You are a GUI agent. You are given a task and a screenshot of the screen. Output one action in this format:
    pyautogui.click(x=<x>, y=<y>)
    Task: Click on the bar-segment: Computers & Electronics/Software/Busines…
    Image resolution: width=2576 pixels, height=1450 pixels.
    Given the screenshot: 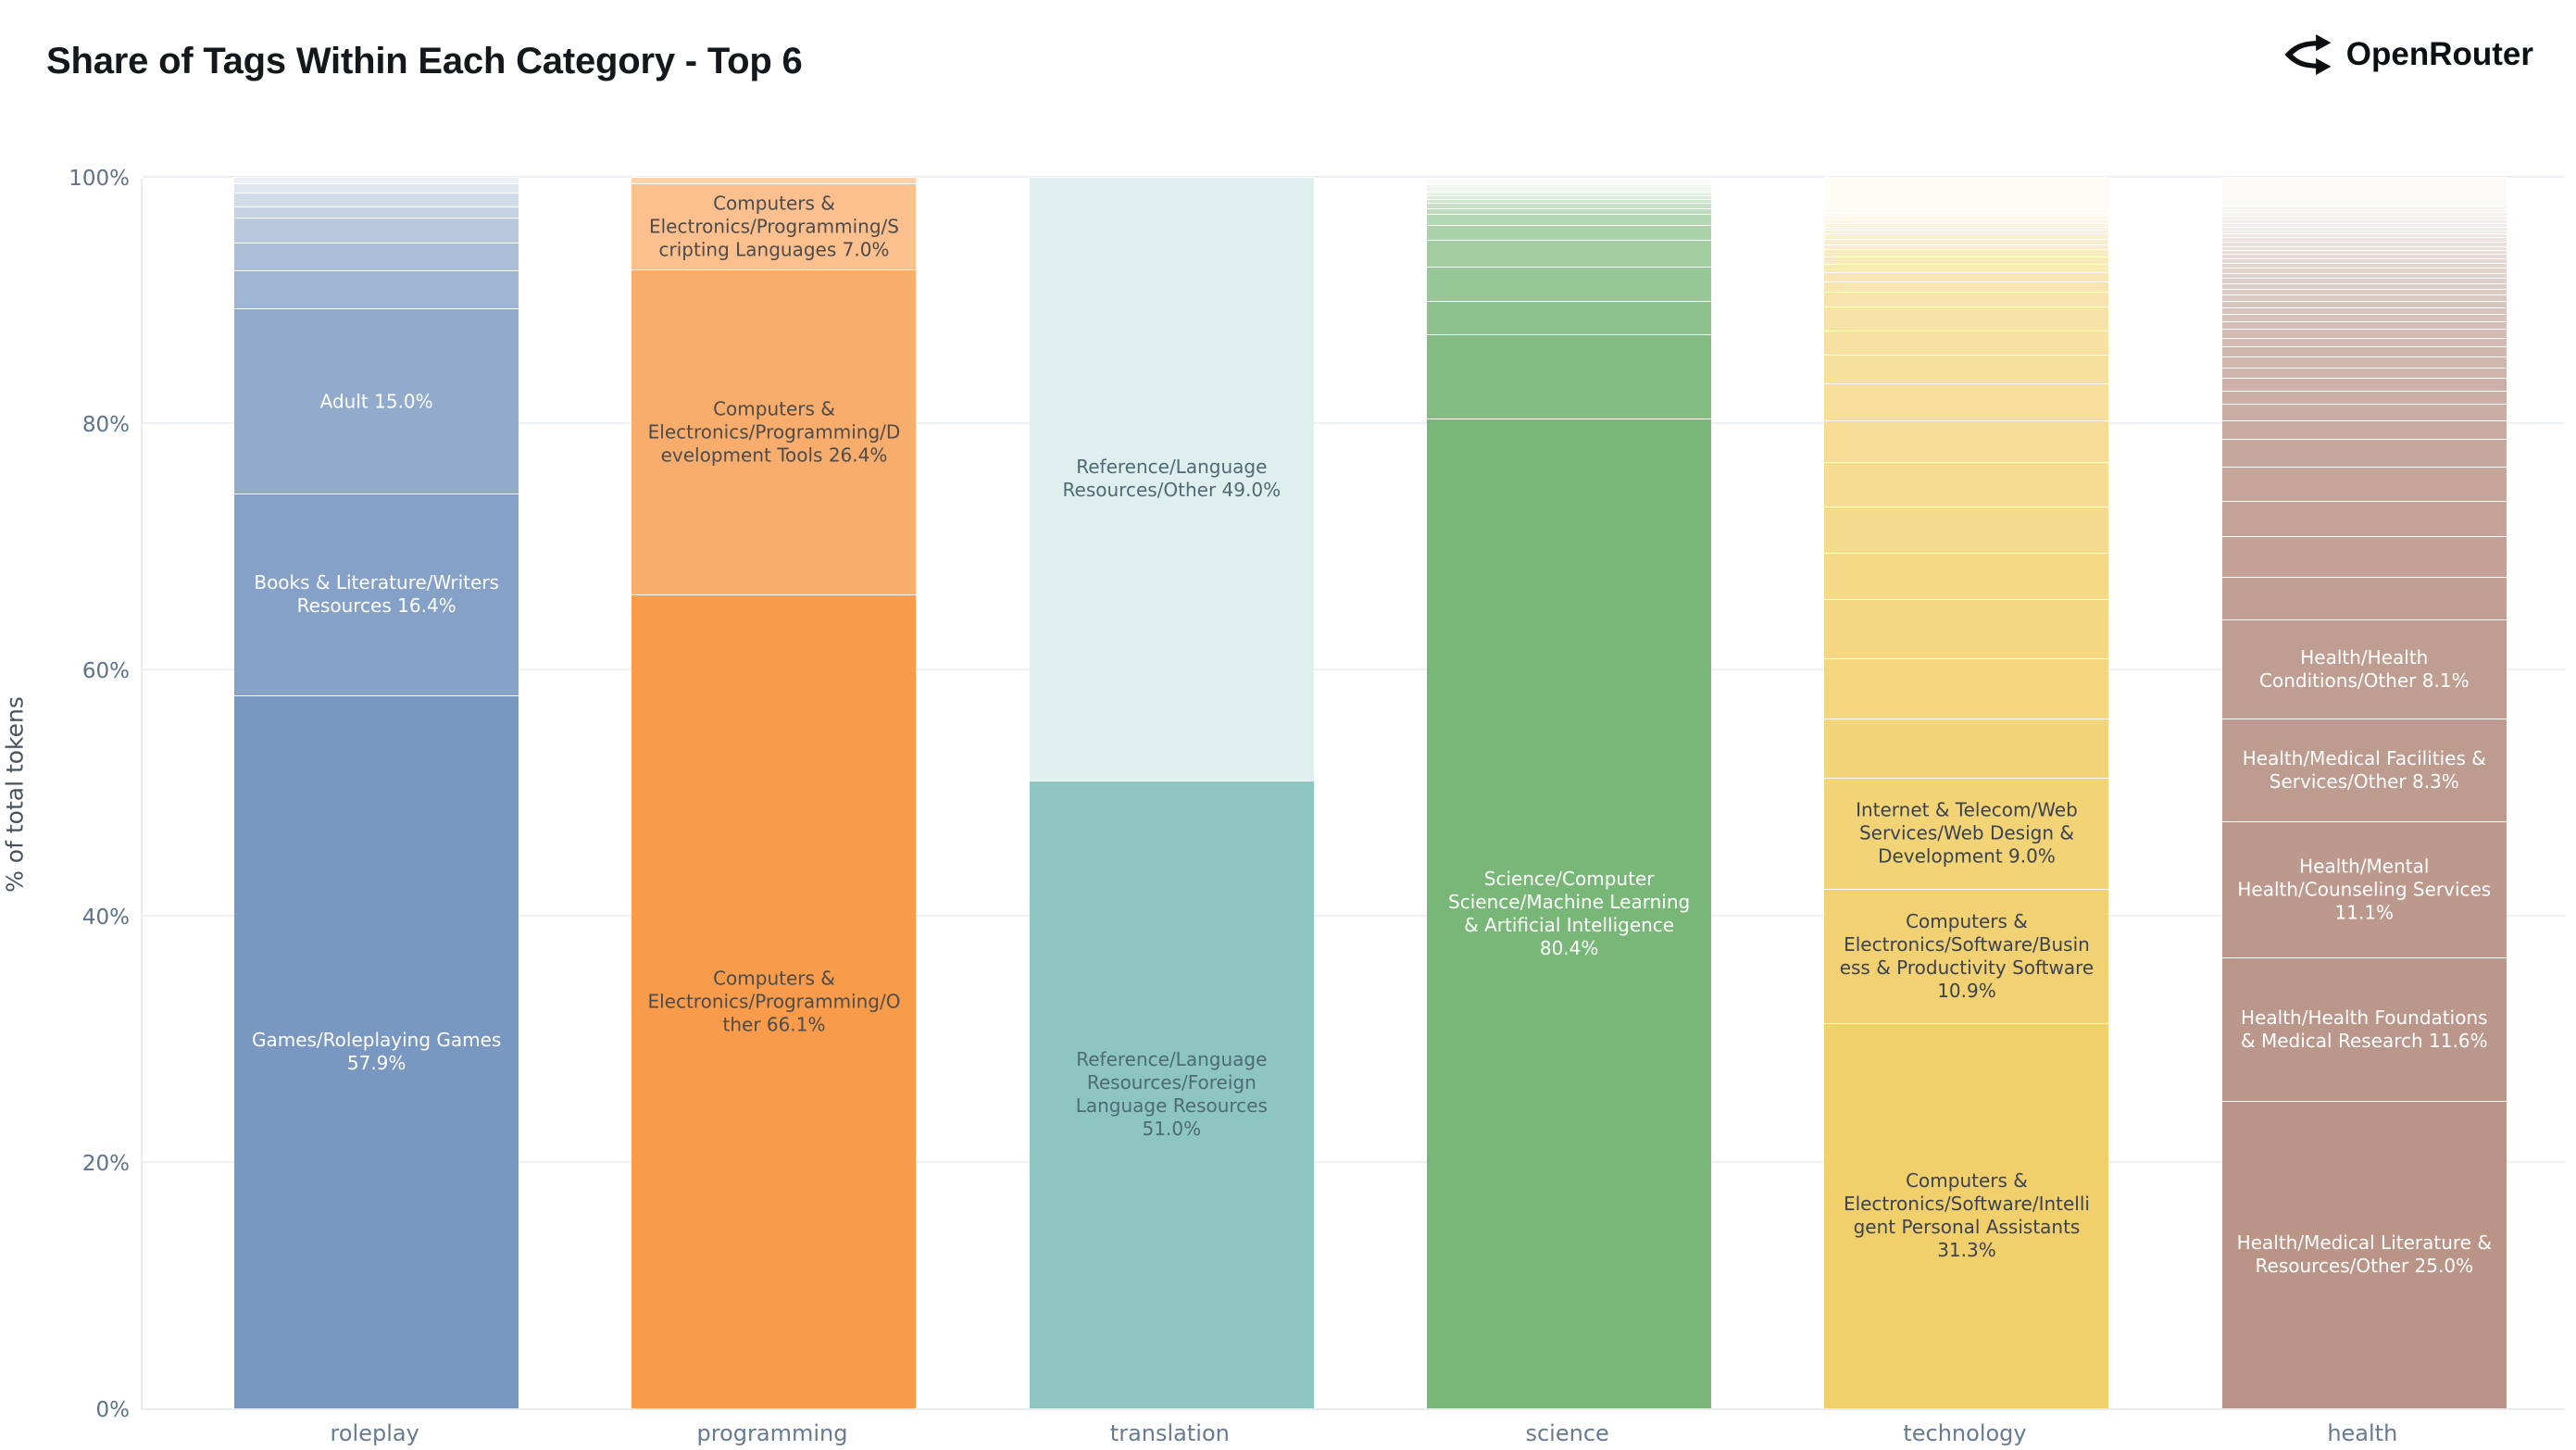 What is the action you would take?
    pyautogui.click(x=1967, y=955)
    